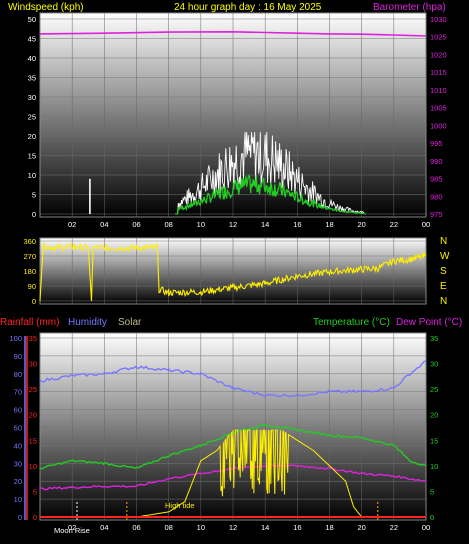 Image resolution: width=469 pixels, height=544 pixels. What do you see at coordinates (436, 196) in the screenshot?
I see `baro-tick-label: 980` at bounding box center [436, 196].